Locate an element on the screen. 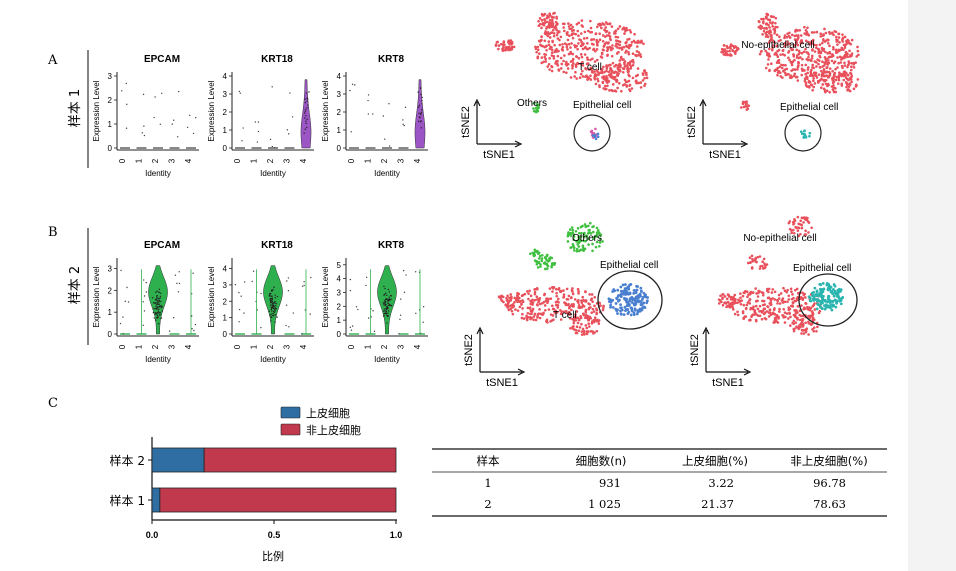 This screenshot has height=571, width=956. tsne-x-axis-label: tSNE1 is located at coordinates (499, 155).